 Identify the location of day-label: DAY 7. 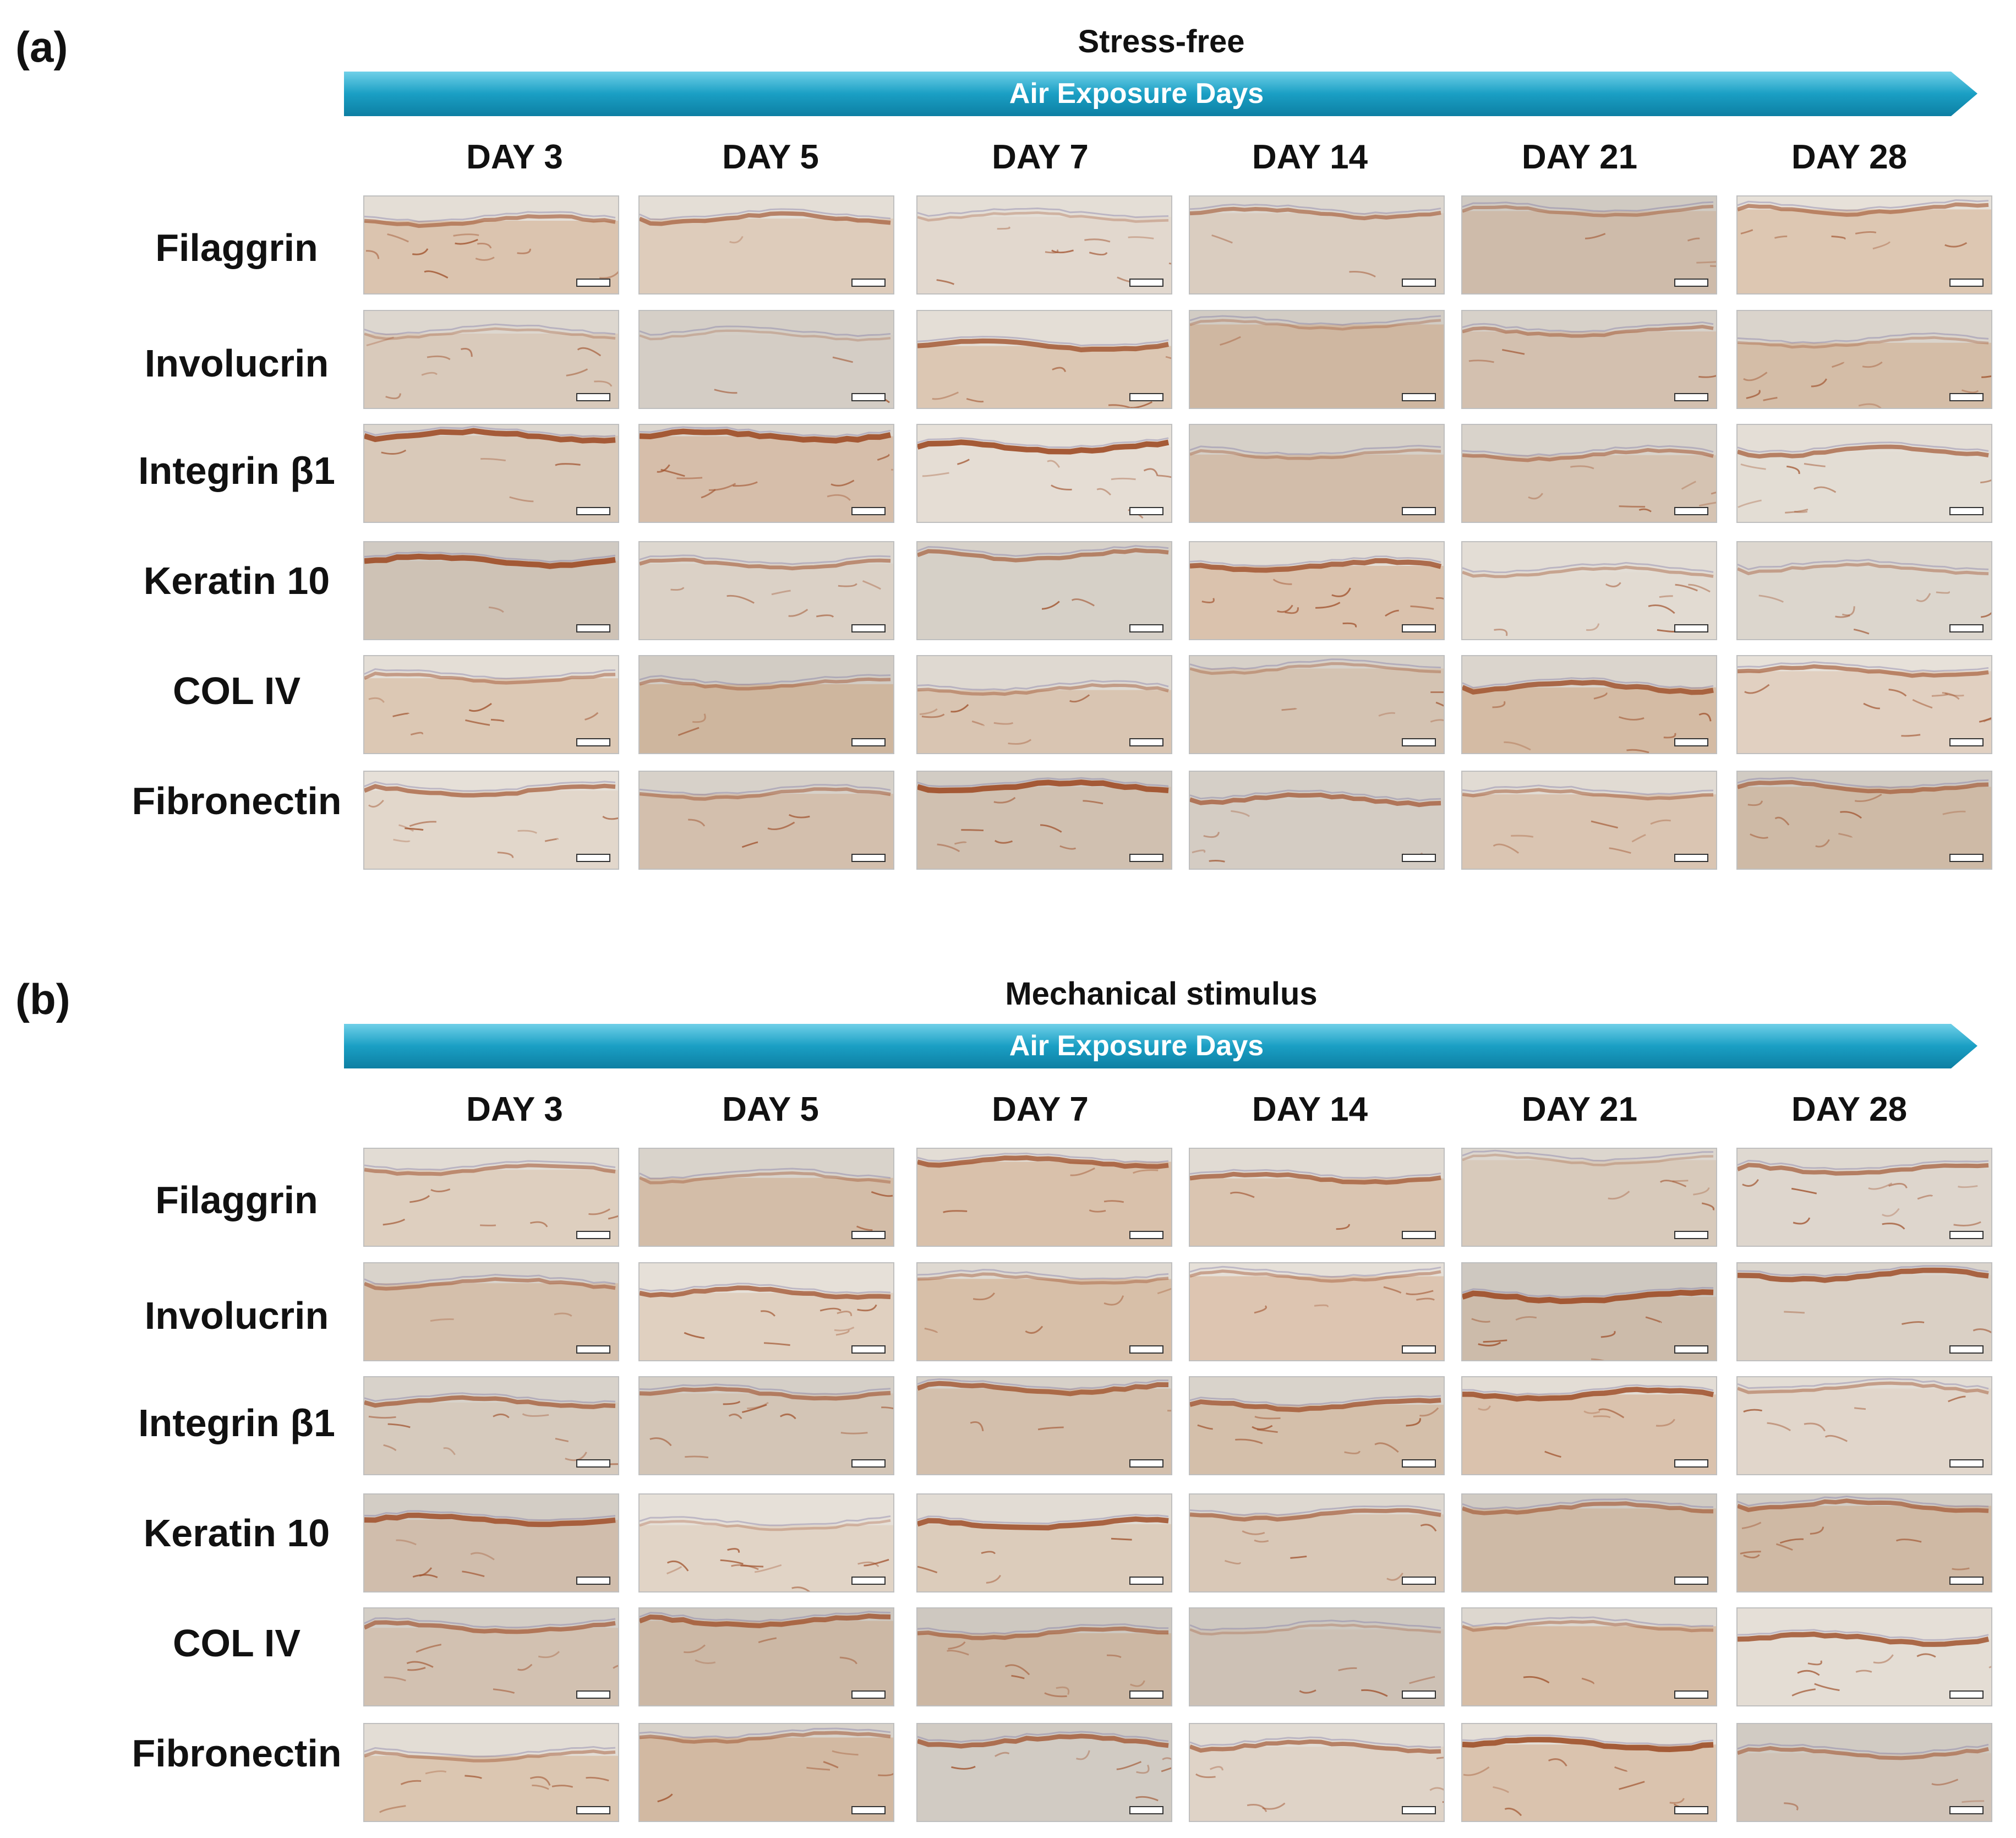
(1040, 1109).